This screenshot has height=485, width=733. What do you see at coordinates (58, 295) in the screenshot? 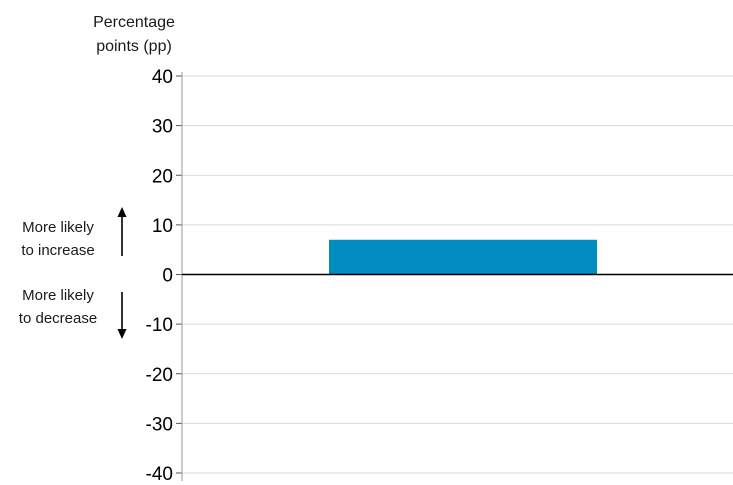
I see `annotation-down-line-1: More likely` at bounding box center [58, 295].